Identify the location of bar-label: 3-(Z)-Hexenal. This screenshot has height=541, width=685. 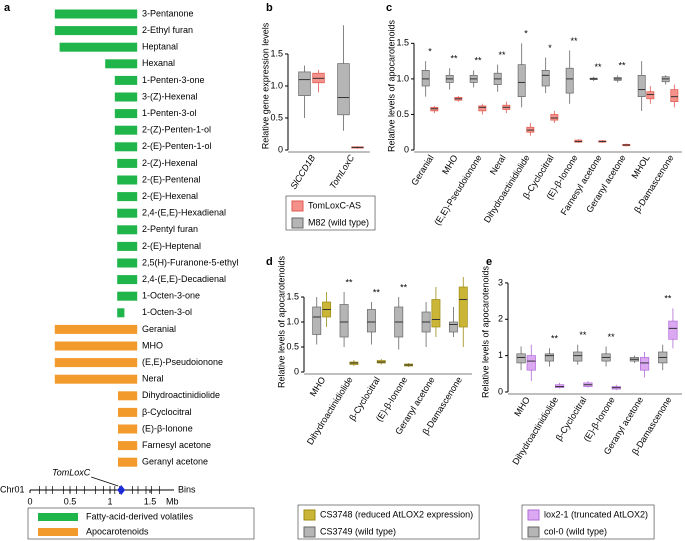
(170, 96).